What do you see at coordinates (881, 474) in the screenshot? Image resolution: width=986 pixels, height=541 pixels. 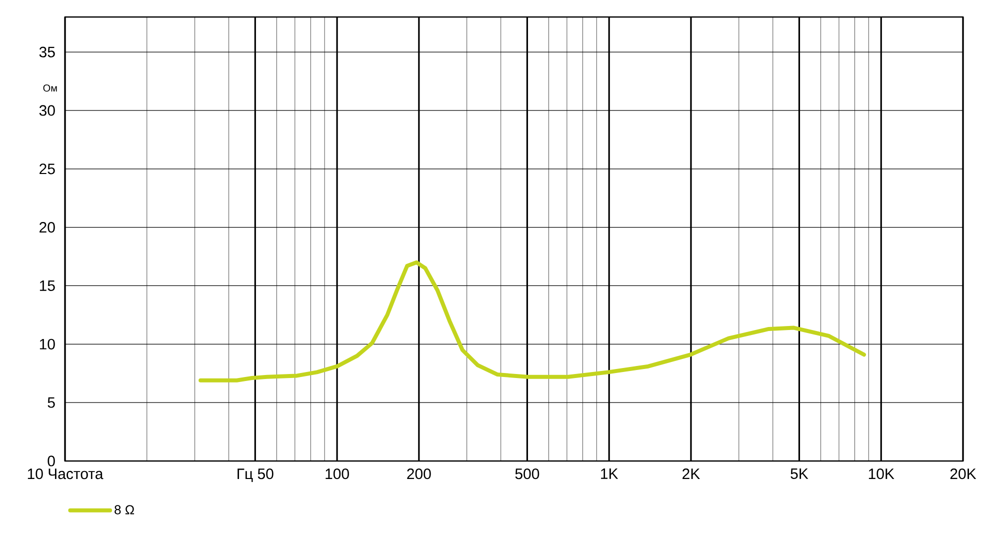 I see `x-tick-label: 10K` at bounding box center [881, 474].